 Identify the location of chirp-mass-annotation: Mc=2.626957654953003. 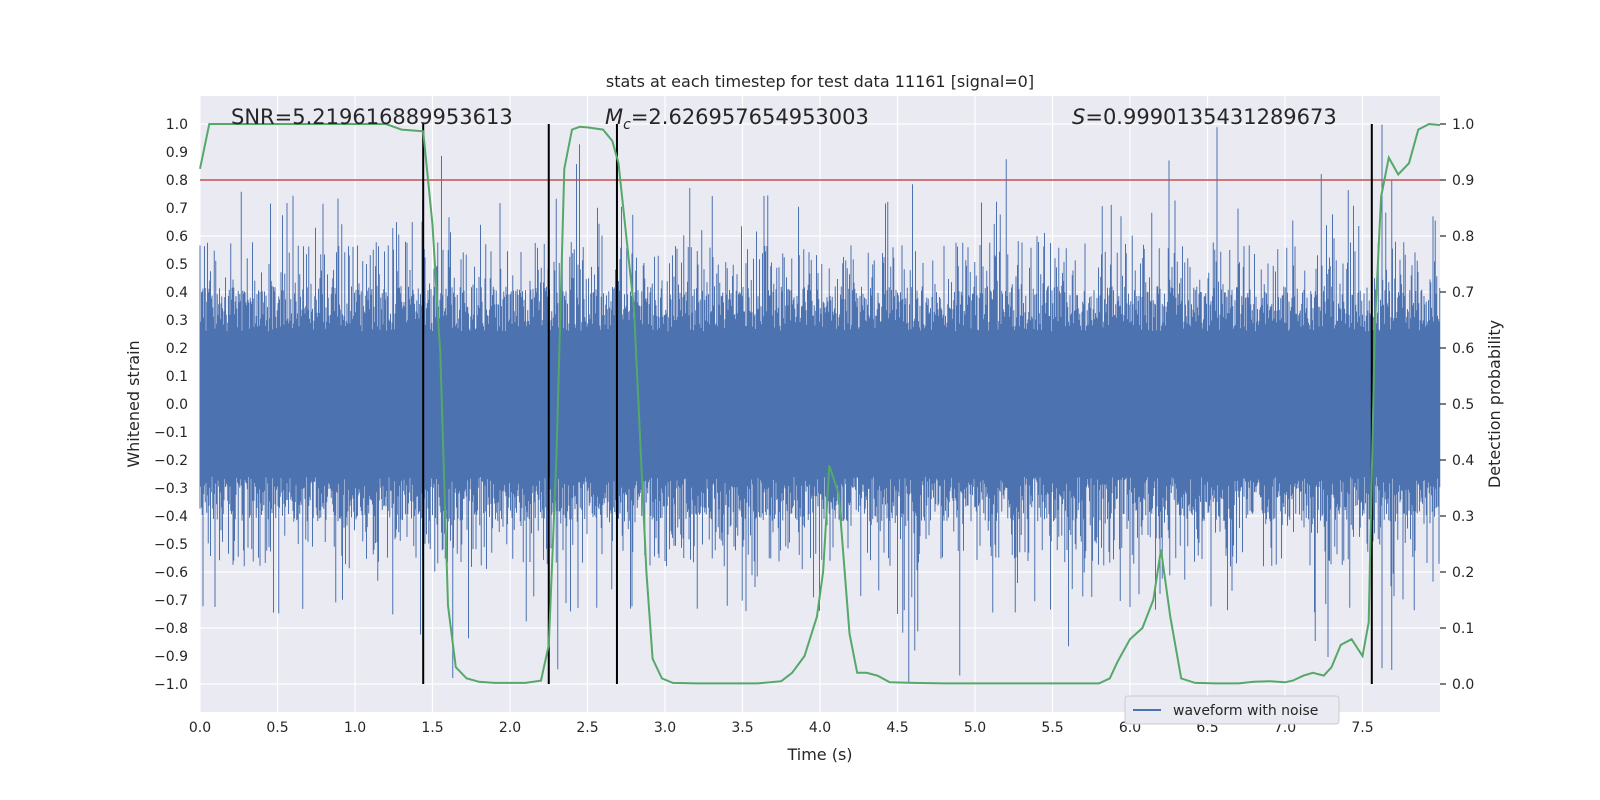
(737, 119).